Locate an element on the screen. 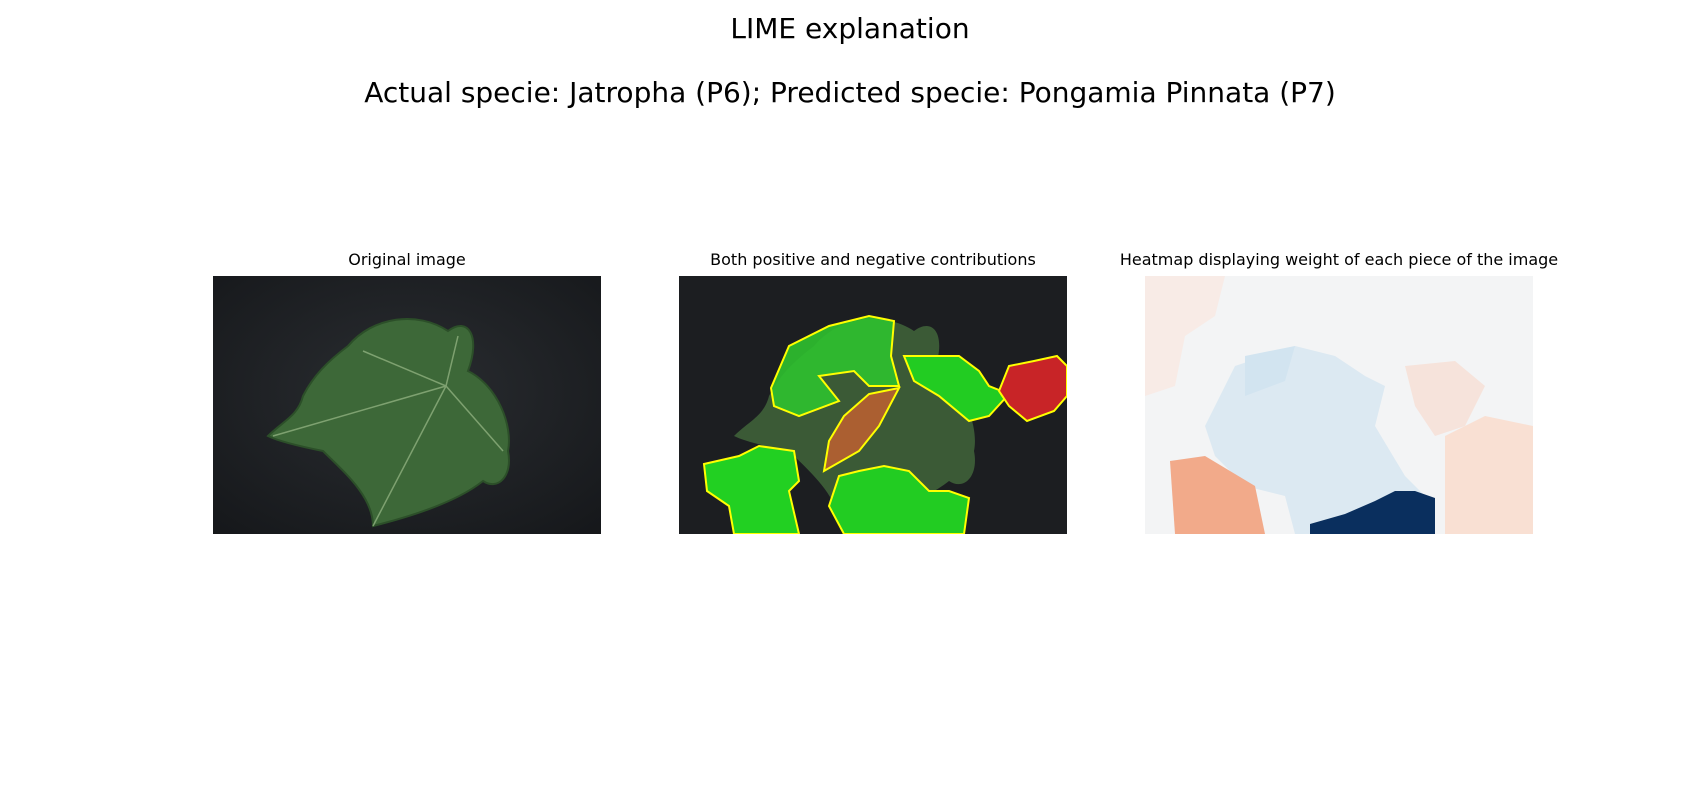 The width and height of the screenshot is (1700, 800). original-leaf-image is located at coordinates (407, 405).